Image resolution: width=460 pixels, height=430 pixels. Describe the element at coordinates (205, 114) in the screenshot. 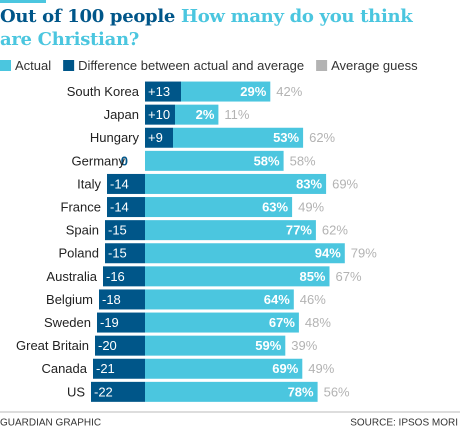

I see `actual-label: 2%` at that location.